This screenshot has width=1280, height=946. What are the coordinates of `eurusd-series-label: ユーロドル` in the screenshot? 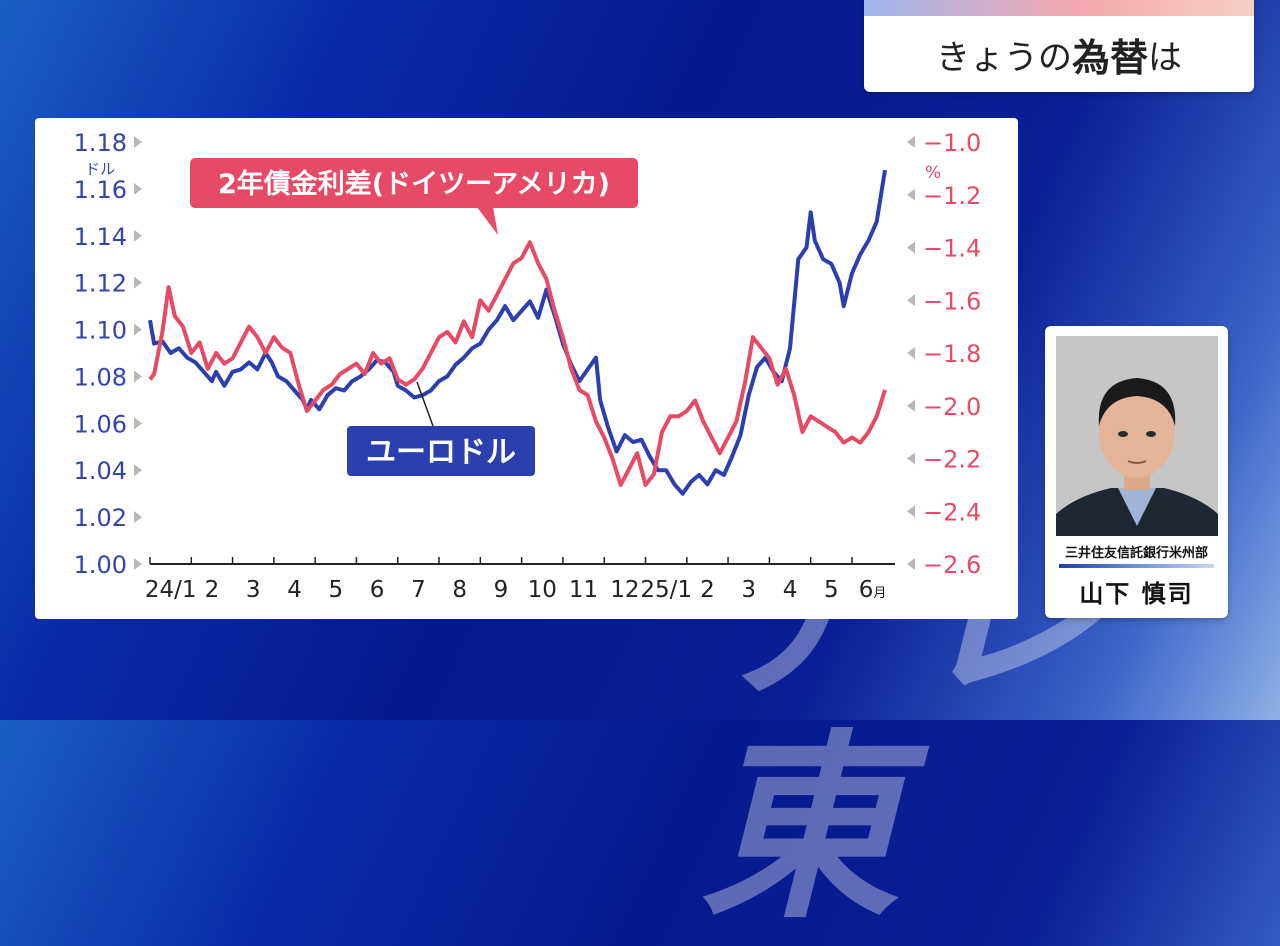 It's located at (441, 452).